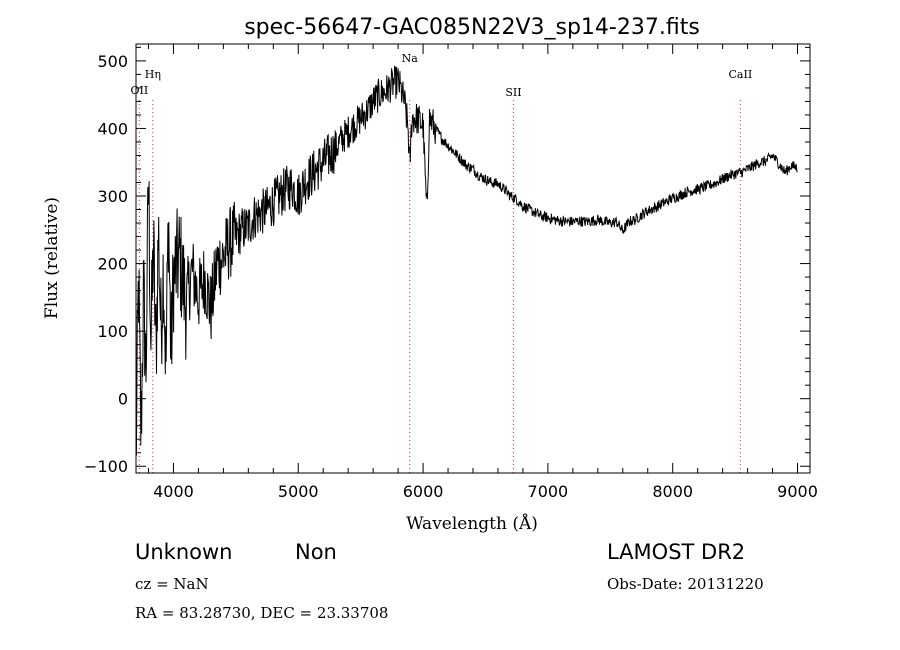 This screenshot has height=650, width=900. I want to click on y-tick-label: 400, so click(112, 128).